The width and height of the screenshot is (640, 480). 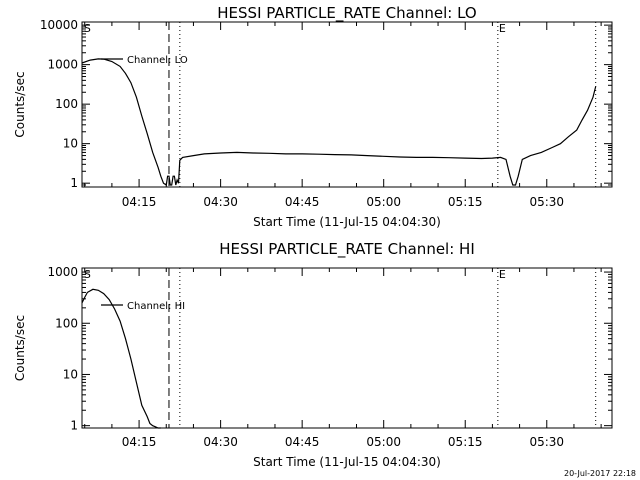 What do you see at coordinates (156, 306) in the screenshot?
I see `legend-label: Channel: HI` at bounding box center [156, 306].